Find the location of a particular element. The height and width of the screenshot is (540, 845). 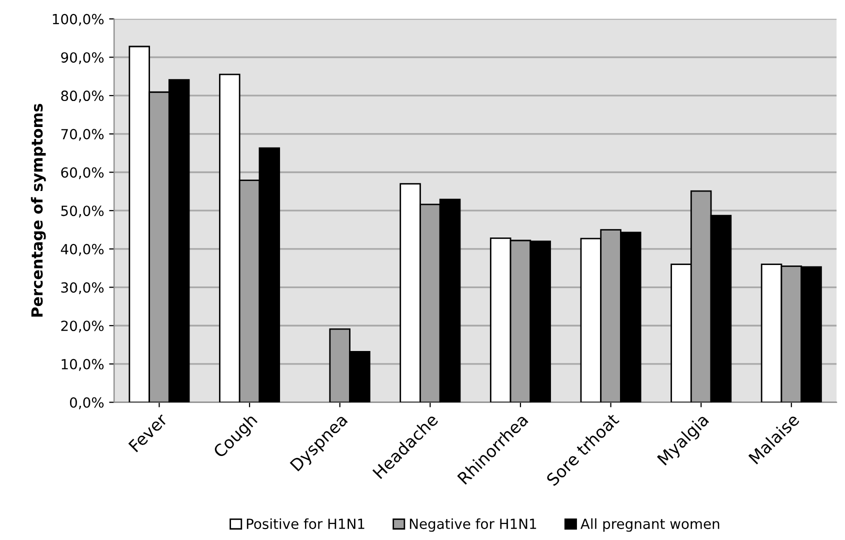

y-tick-label: 70,0% is located at coordinates (82, 134).